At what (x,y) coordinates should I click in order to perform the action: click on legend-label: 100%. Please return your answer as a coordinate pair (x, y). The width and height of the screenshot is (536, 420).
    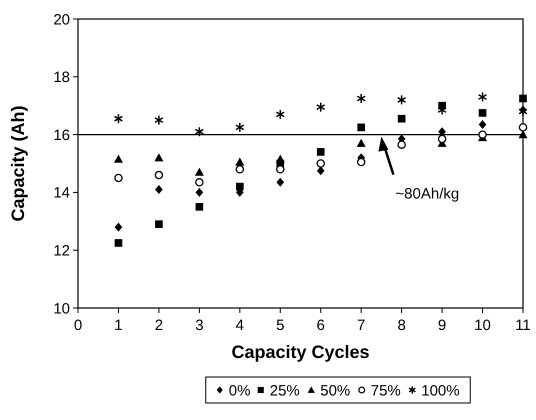
    Looking at the image, I should click on (440, 391).